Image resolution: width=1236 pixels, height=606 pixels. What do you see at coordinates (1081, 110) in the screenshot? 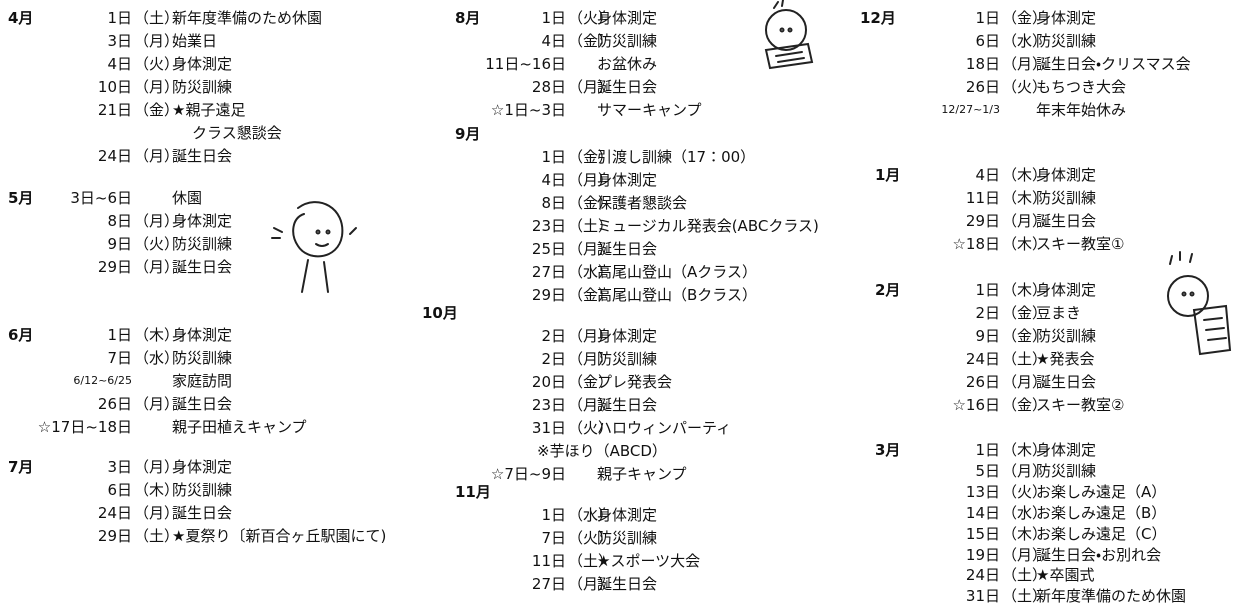
I see `entry-event: 年末年始休み` at bounding box center [1081, 110].